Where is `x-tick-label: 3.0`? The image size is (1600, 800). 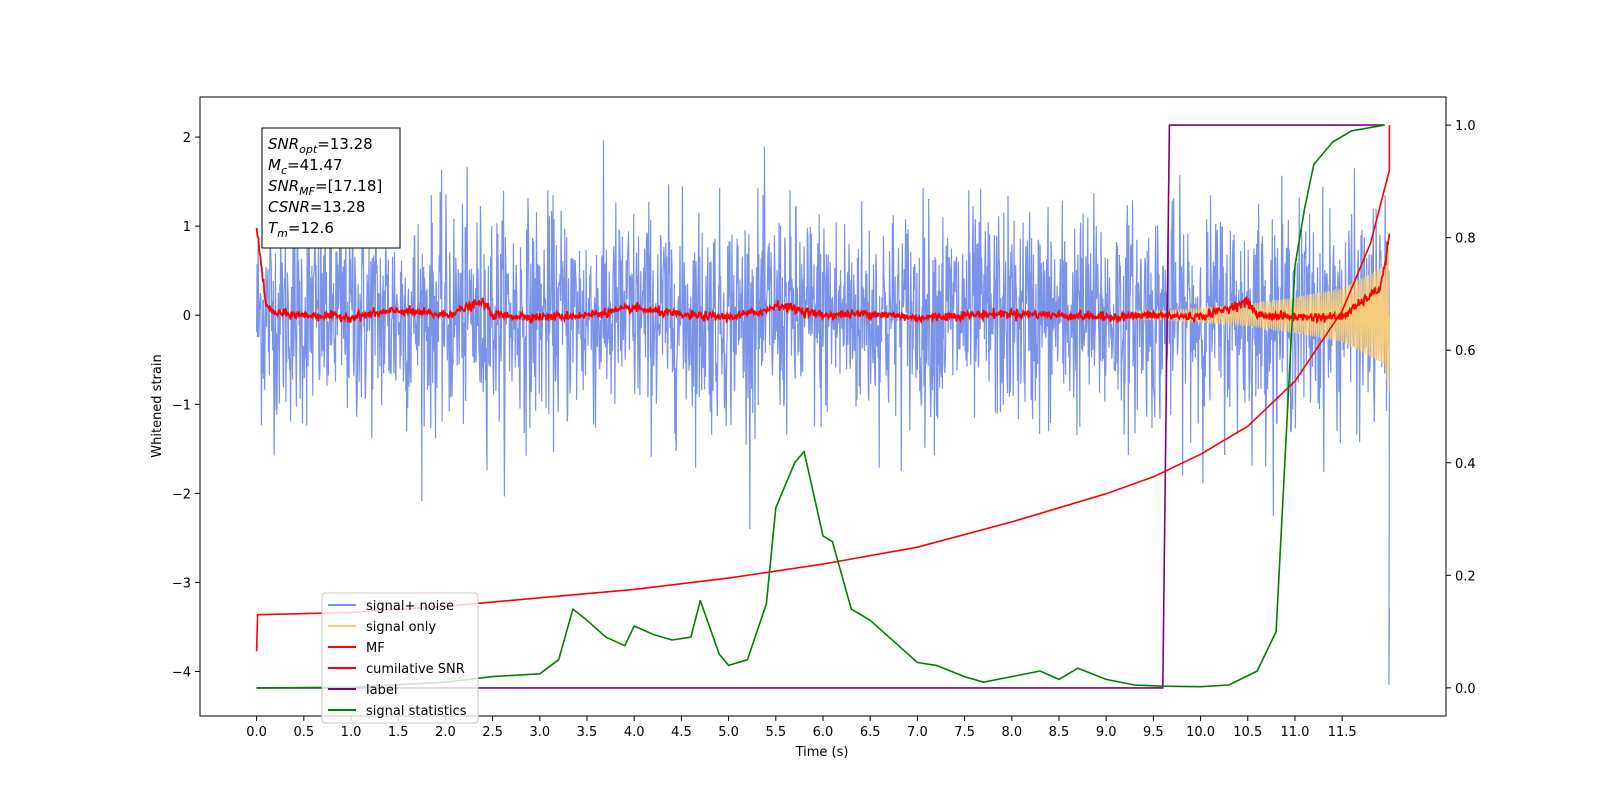
x-tick-label: 3.0 is located at coordinates (539, 732).